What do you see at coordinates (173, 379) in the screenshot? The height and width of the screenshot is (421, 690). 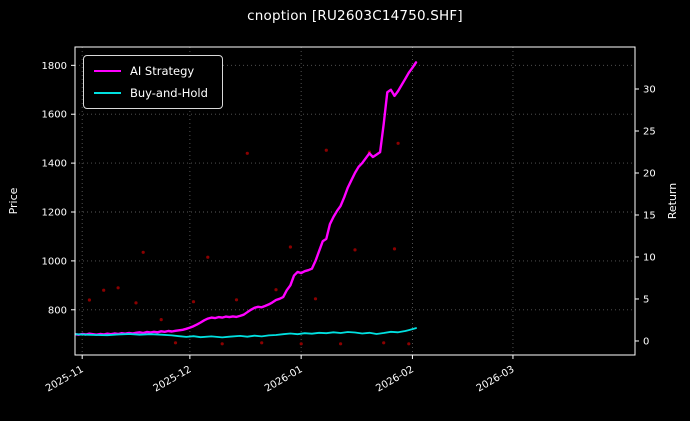 I see `svg-text: 2025-12` at bounding box center [173, 379].